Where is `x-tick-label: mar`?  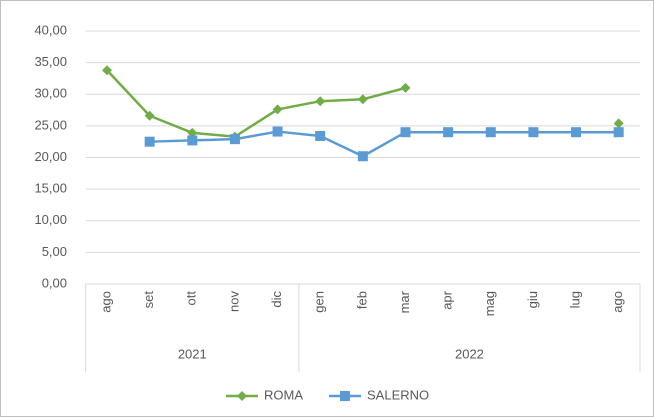
x-tick-label: mar is located at coordinates (404, 301).